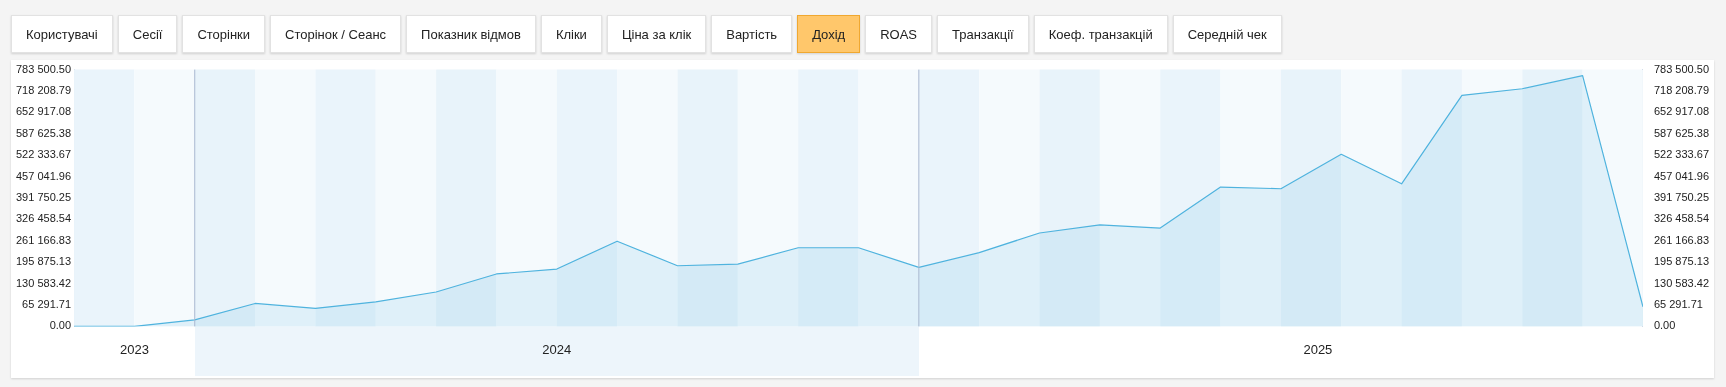 The width and height of the screenshot is (1726, 387). I want to click on y-tick-label: 261 166.83, so click(43, 239).